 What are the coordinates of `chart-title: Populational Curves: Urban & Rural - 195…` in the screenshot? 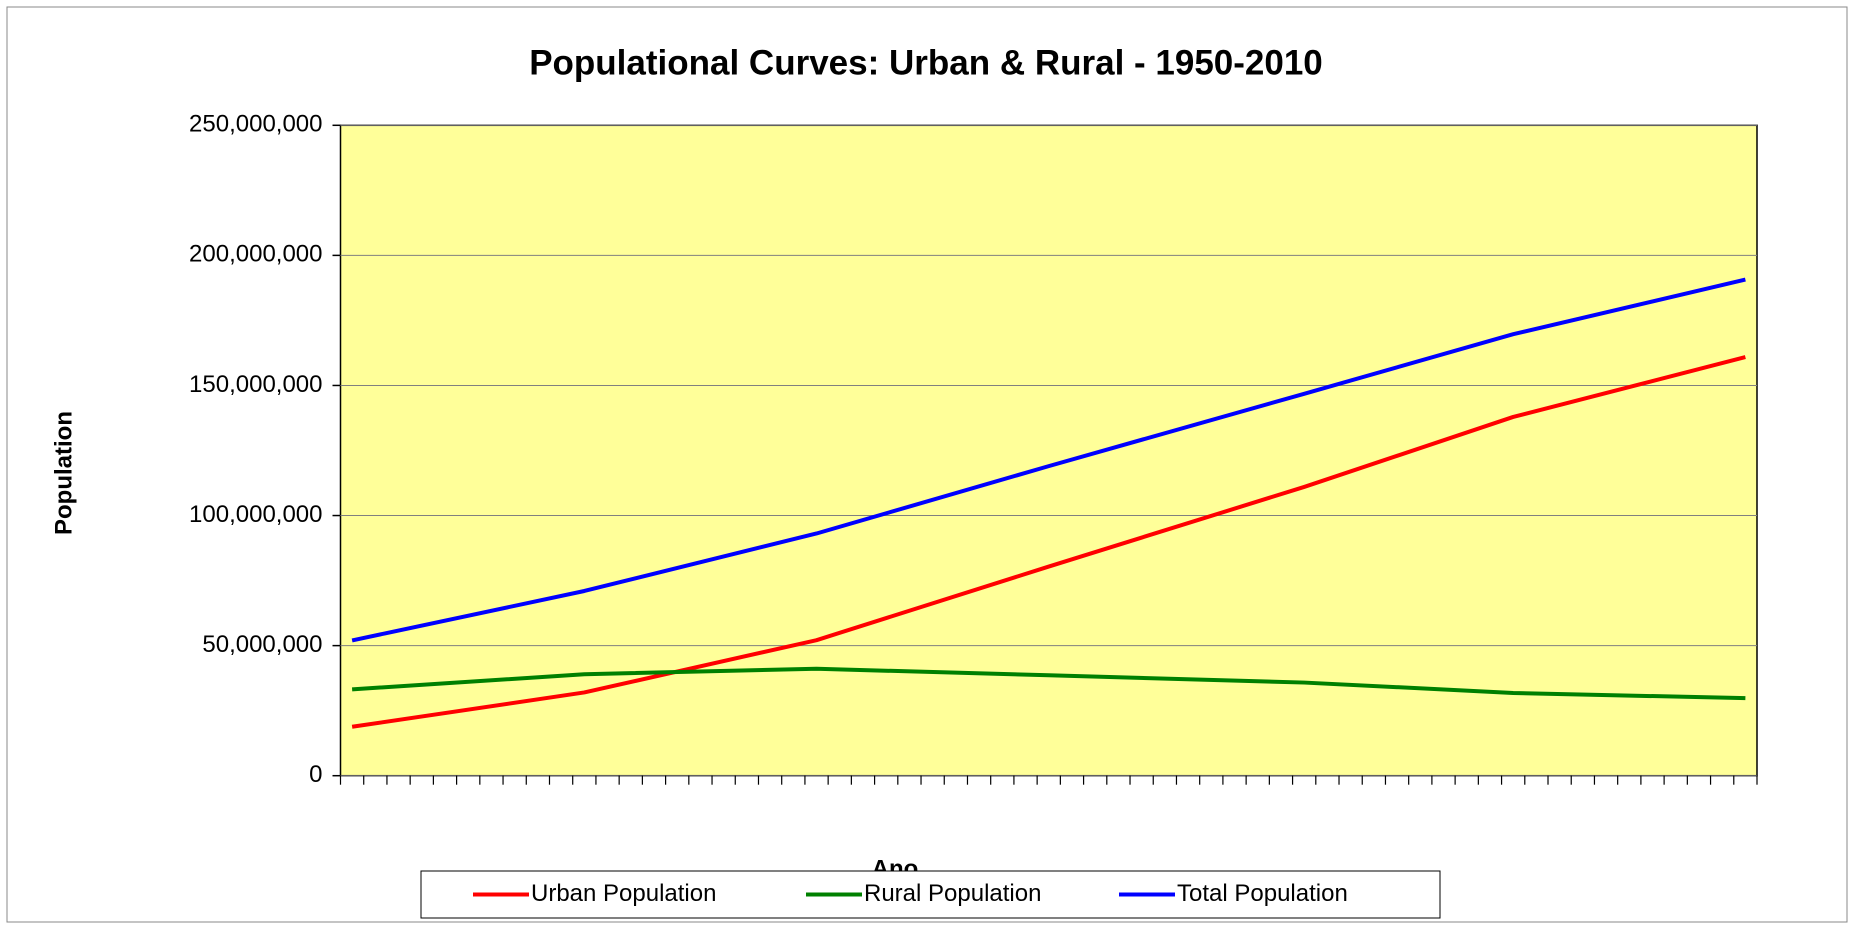 It's located at (926, 62).